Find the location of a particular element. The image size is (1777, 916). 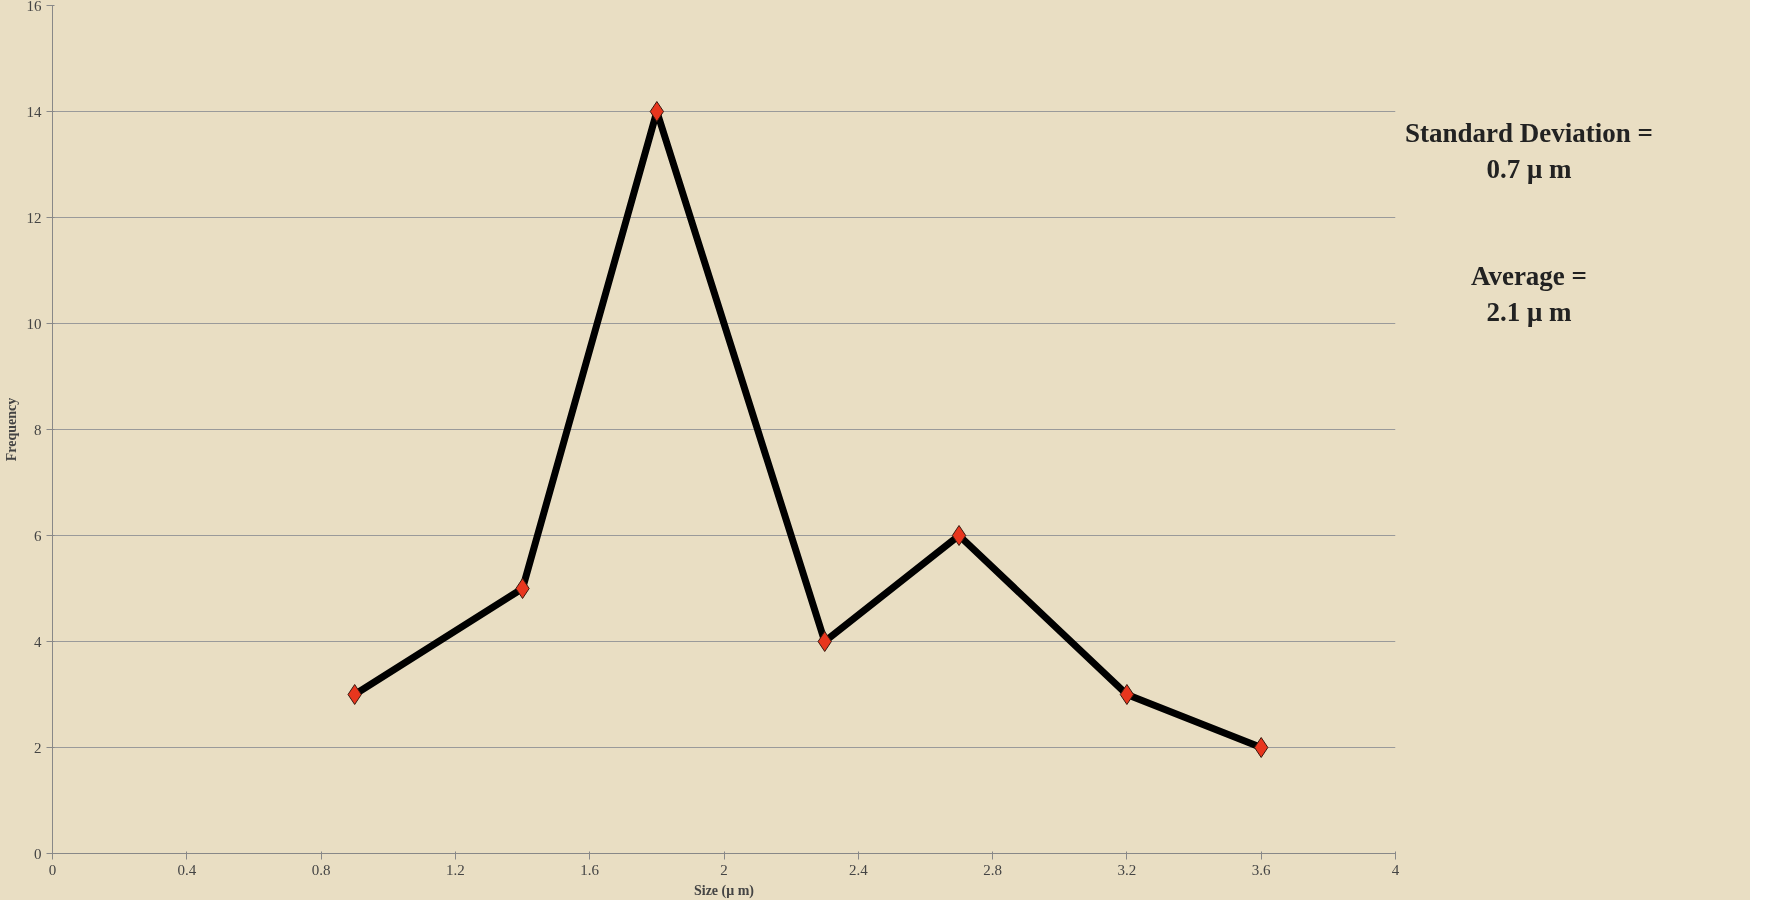

y-tick-label: 10 is located at coordinates (34, 323).